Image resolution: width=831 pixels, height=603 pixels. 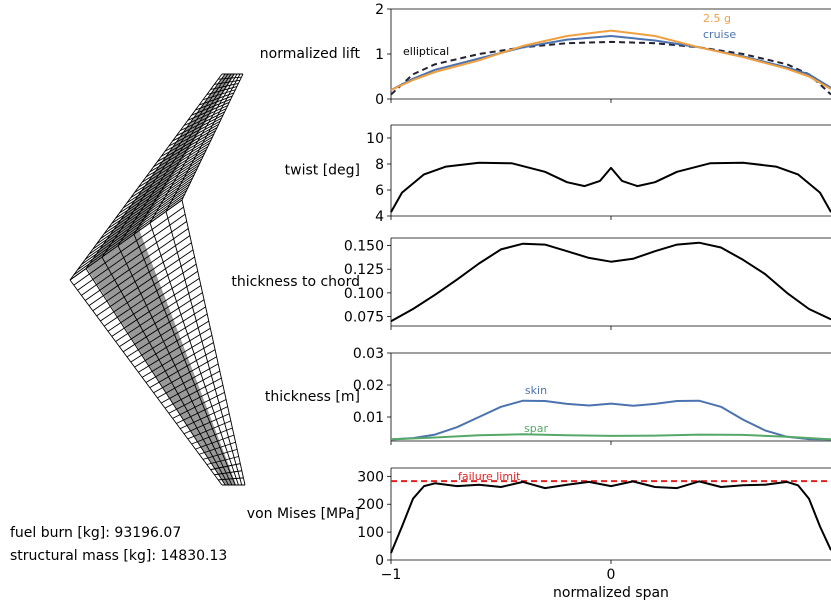 I want to click on y-axis-label: thickness [m], so click(x=312, y=397).